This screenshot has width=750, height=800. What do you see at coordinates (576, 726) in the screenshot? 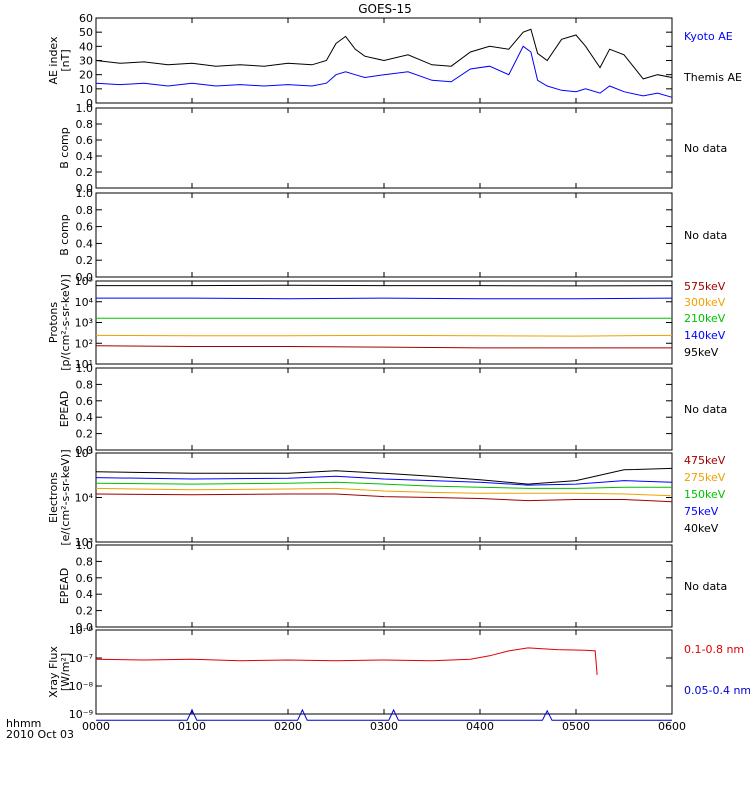
I see `x-tick-label: 0500` at bounding box center [576, 726].